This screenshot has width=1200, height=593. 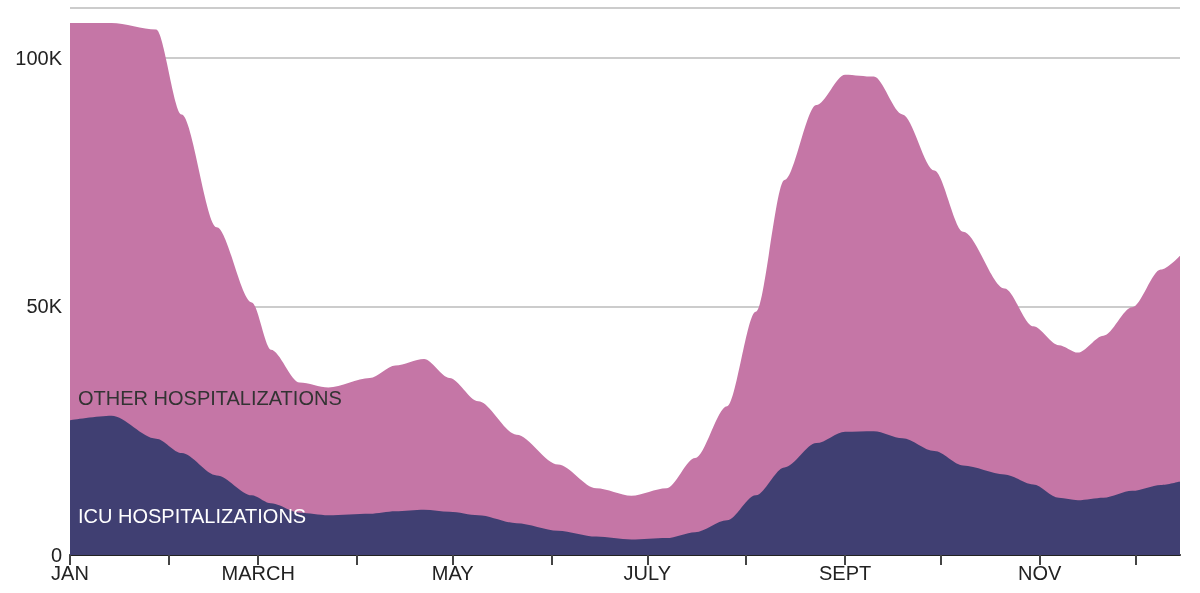 I want to click on x-tick-label: MAY, so click(x=452, y=573).